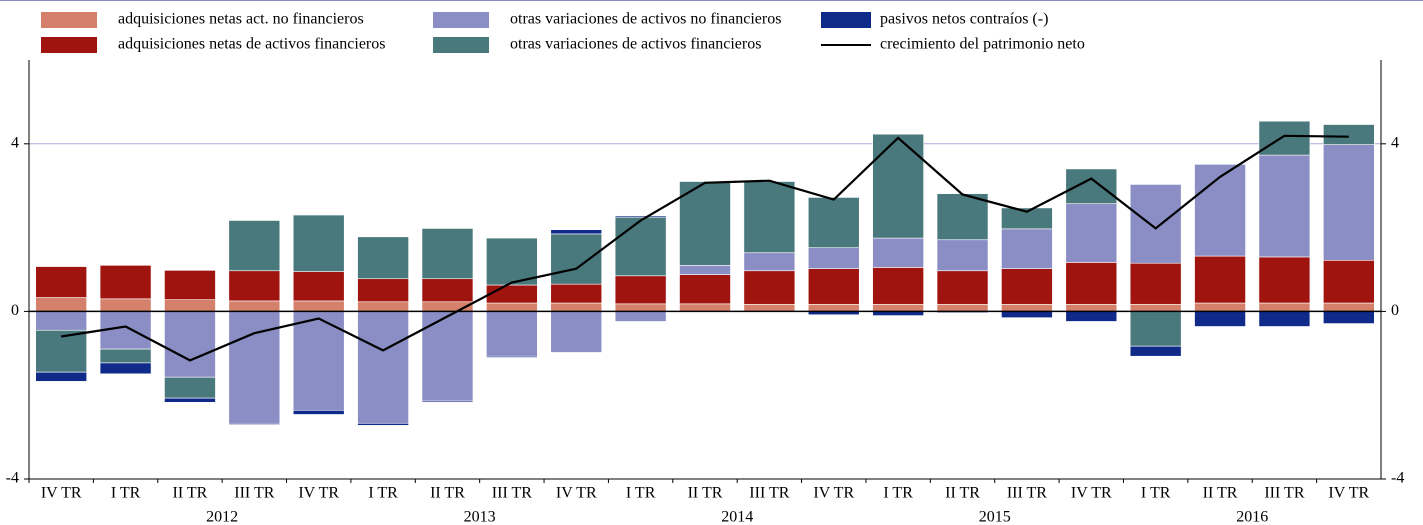 This screenshot has width=1423, height=525. Describe the element at coordinates (1252, 517) in the screenshot. I see `year-label: 2016` at that location.